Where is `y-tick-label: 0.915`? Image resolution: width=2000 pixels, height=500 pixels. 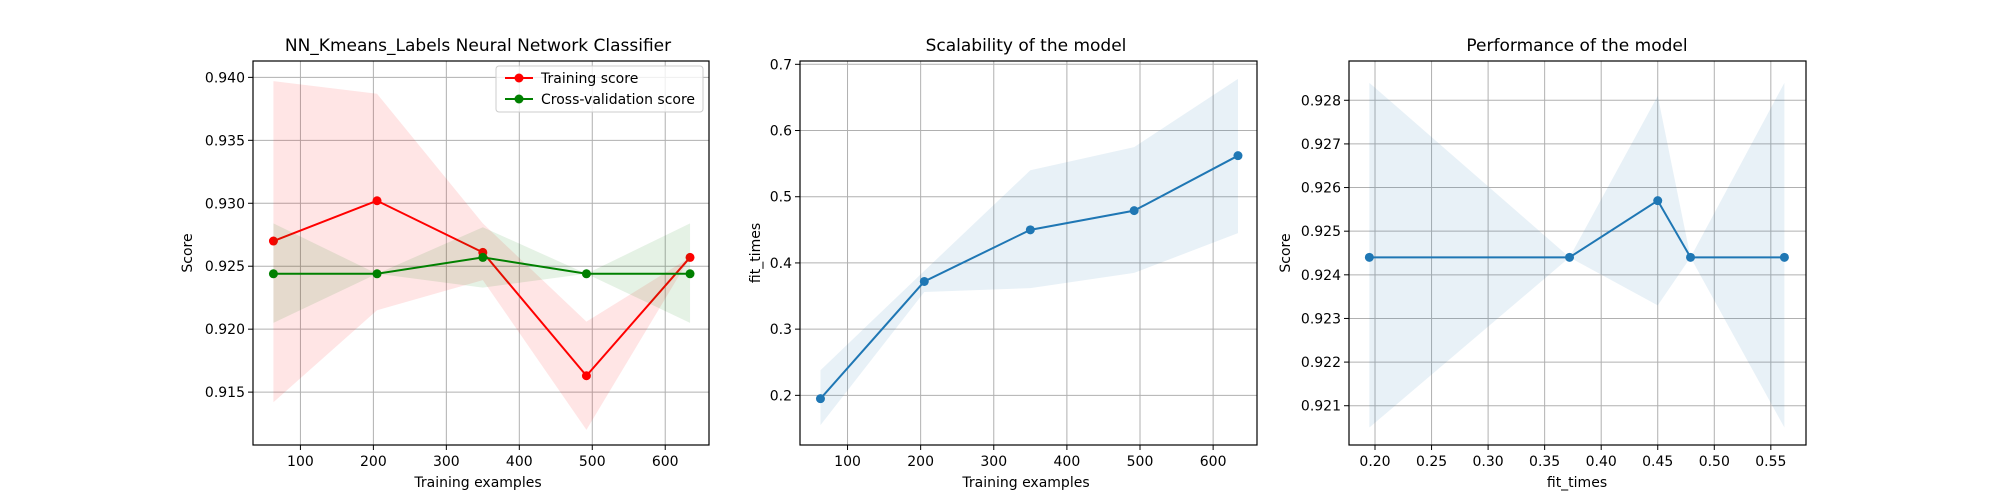
y-tick-label: 0.915 is located at coordinates (225, 393).